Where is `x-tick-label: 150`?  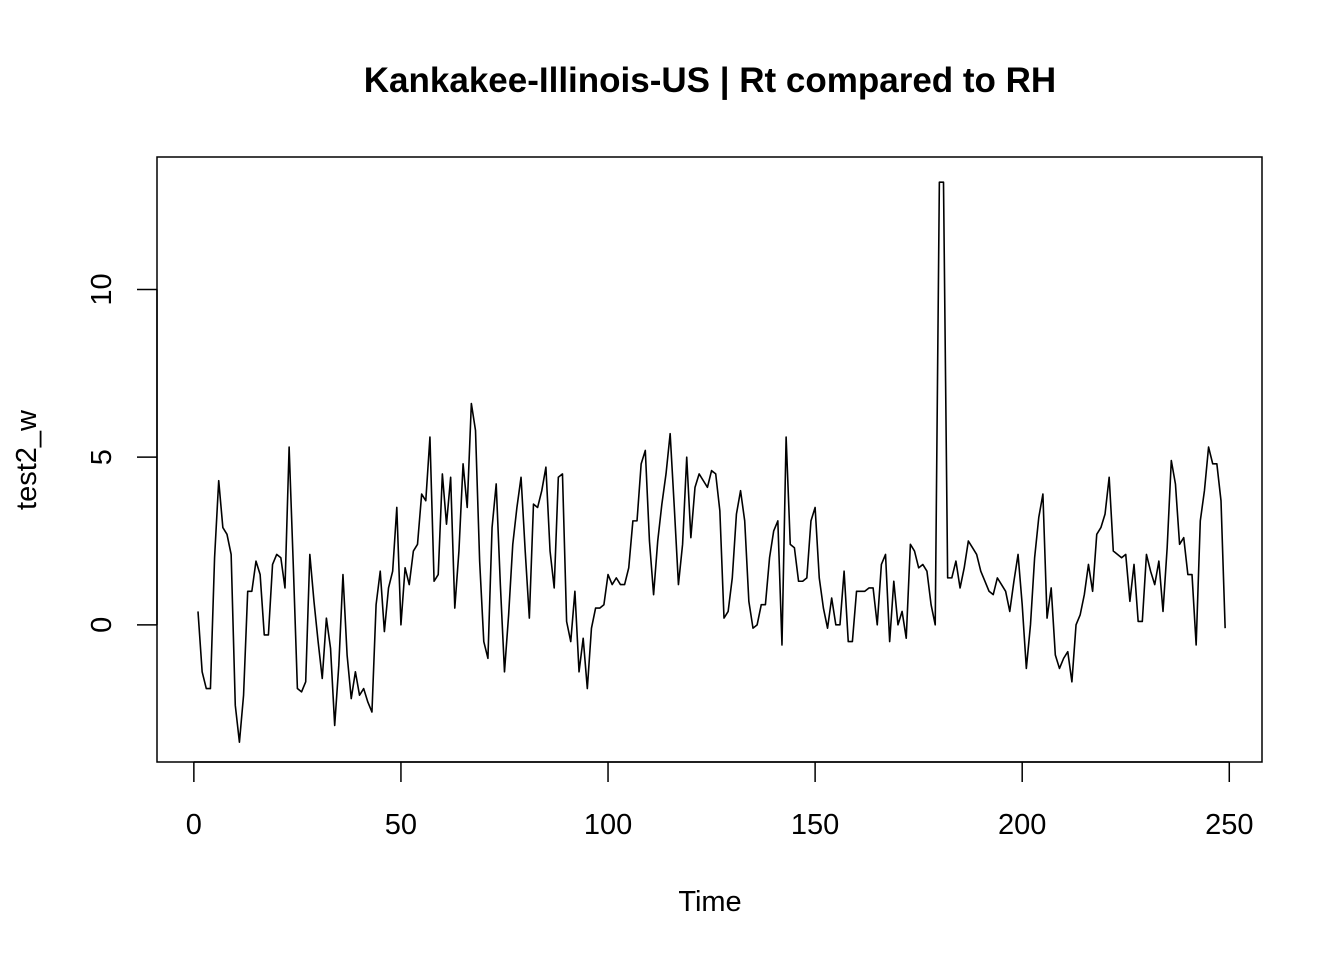
x-tick-label: 150 is located at coordinates (815, 825).